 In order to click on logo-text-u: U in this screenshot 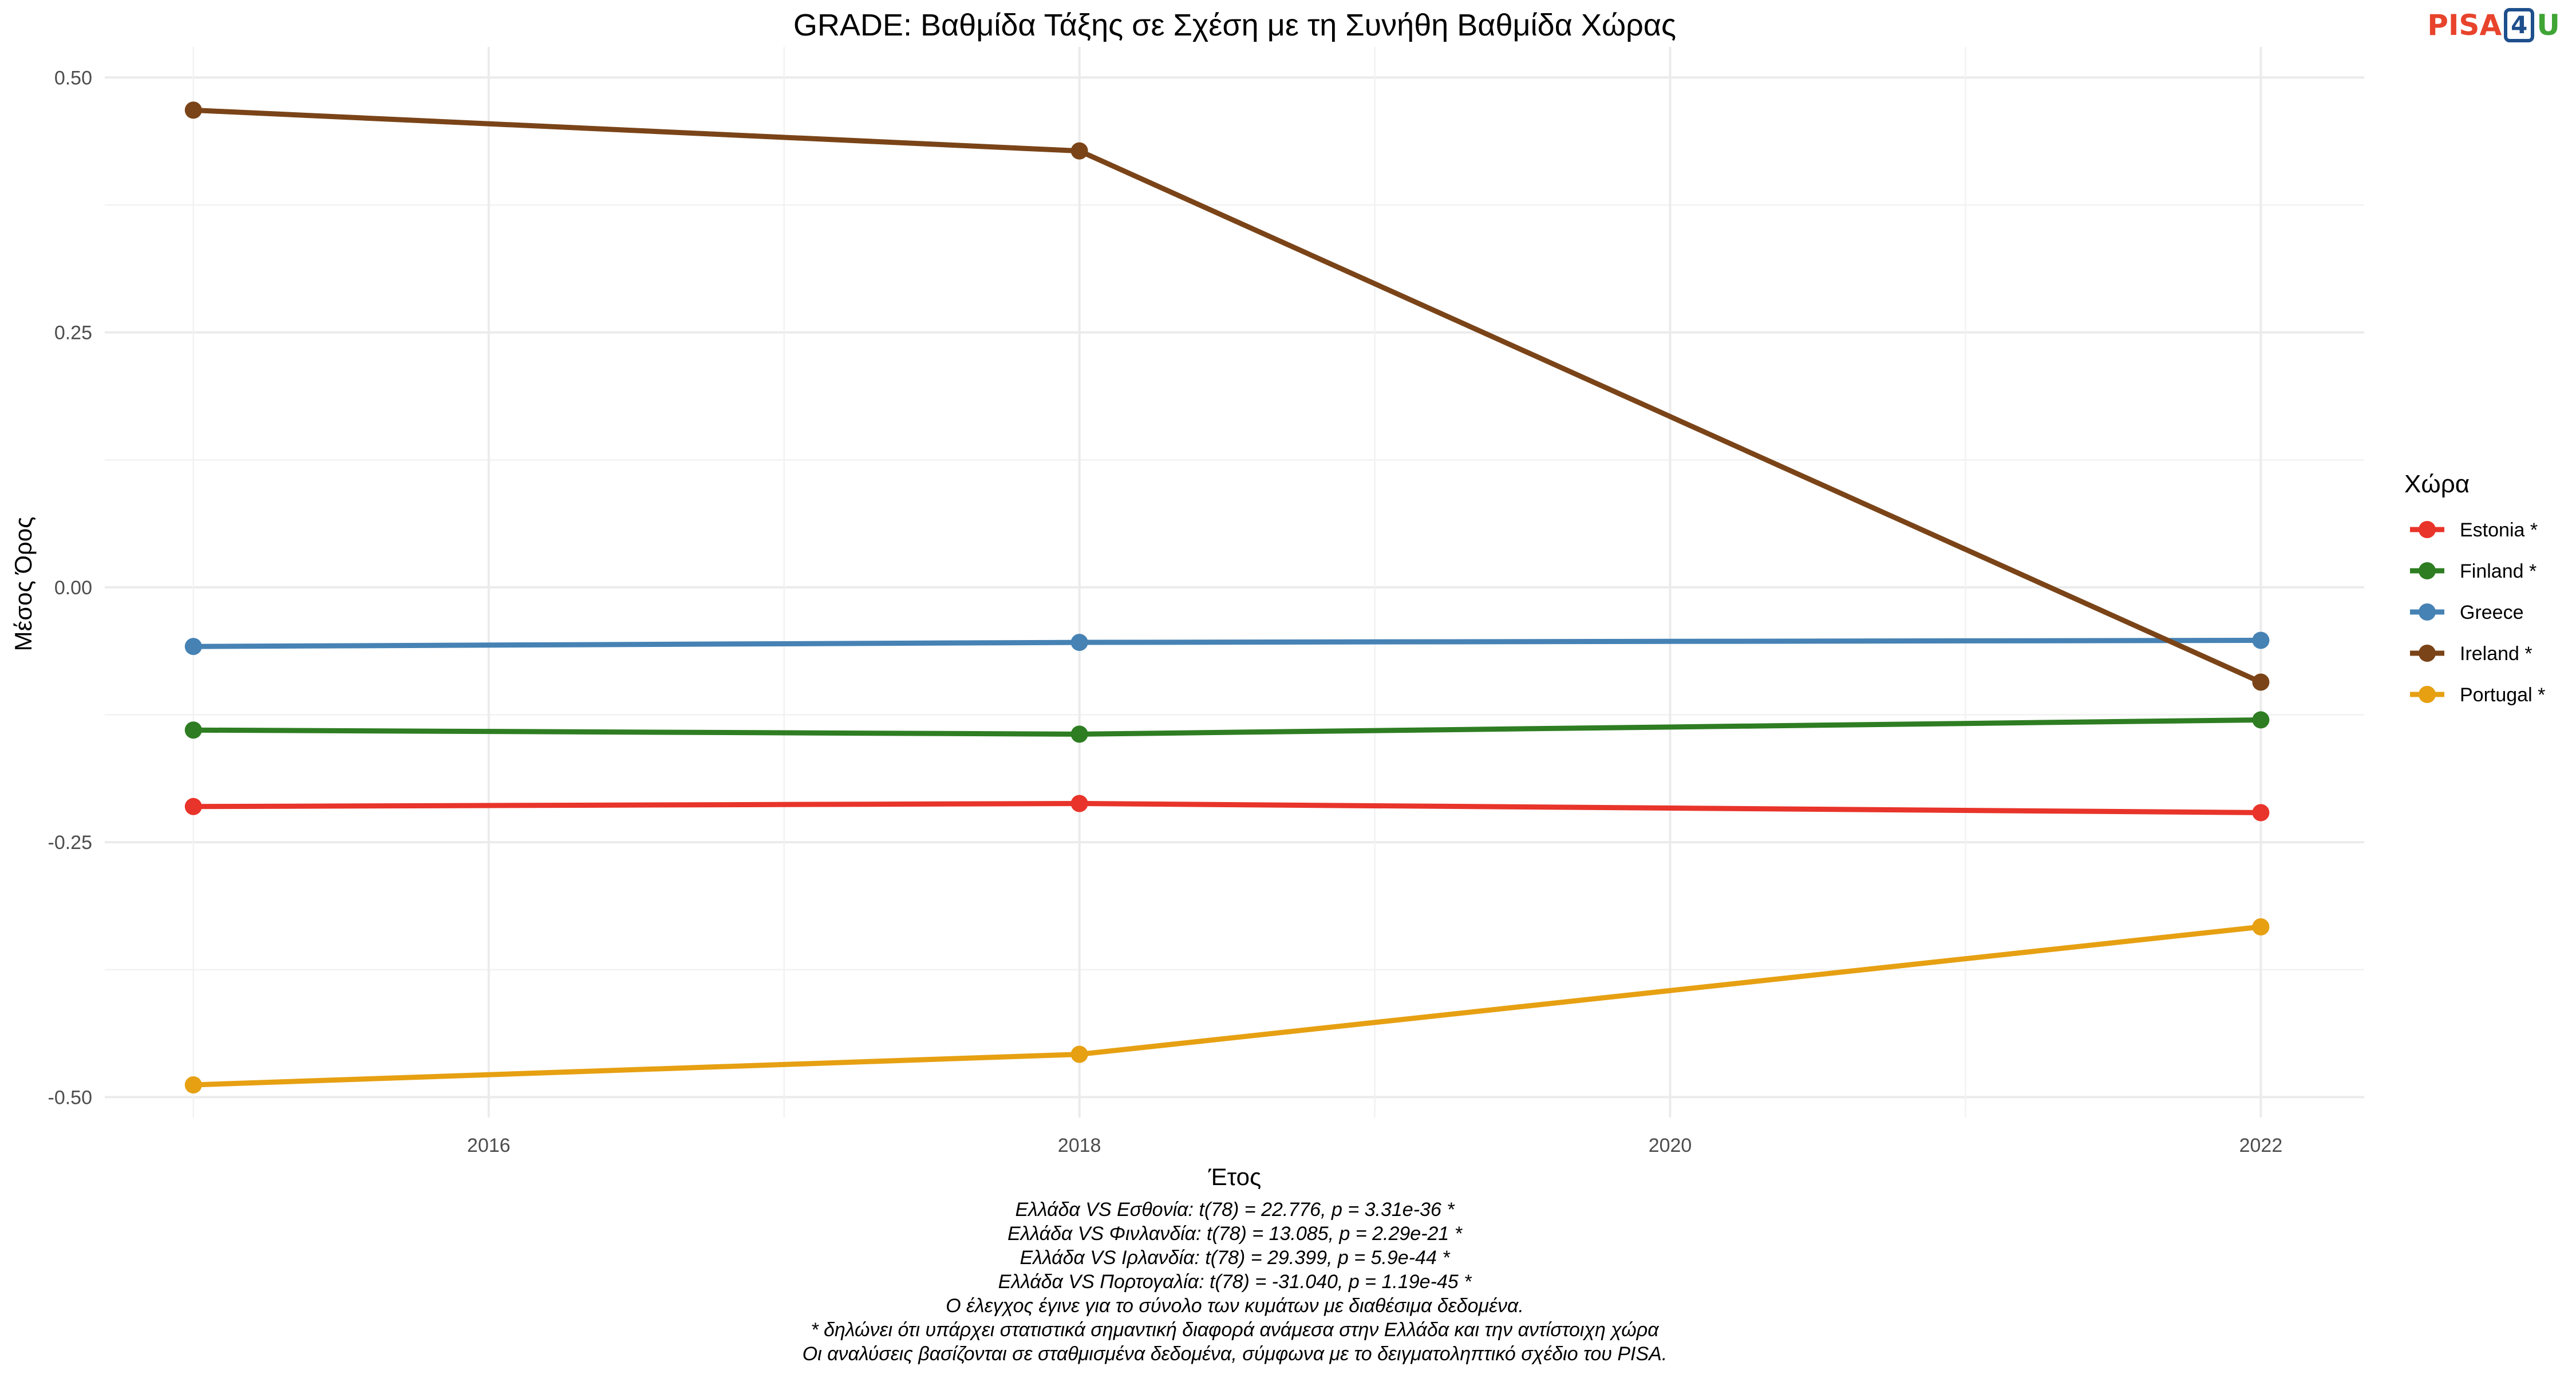, I will do `click(2548, 25)`.